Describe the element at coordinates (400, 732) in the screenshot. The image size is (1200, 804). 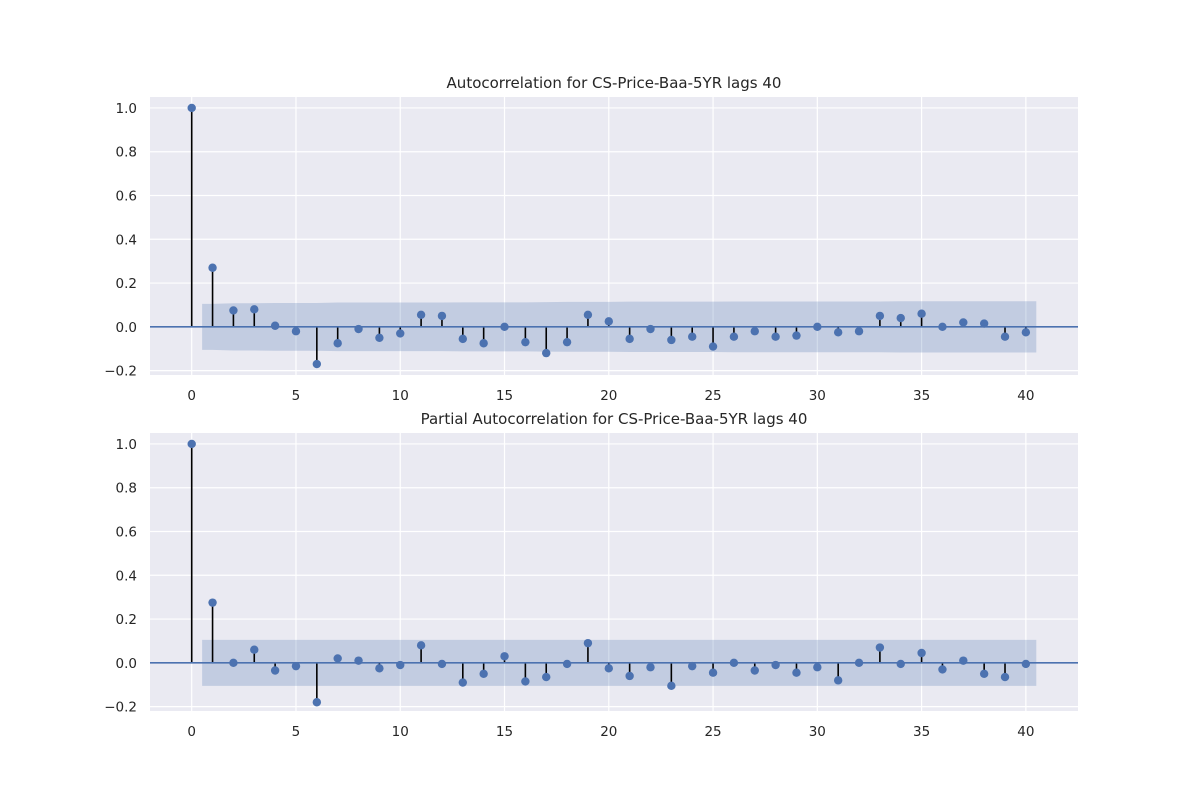
I see `pacf-x-tick-label: 10` at that location.